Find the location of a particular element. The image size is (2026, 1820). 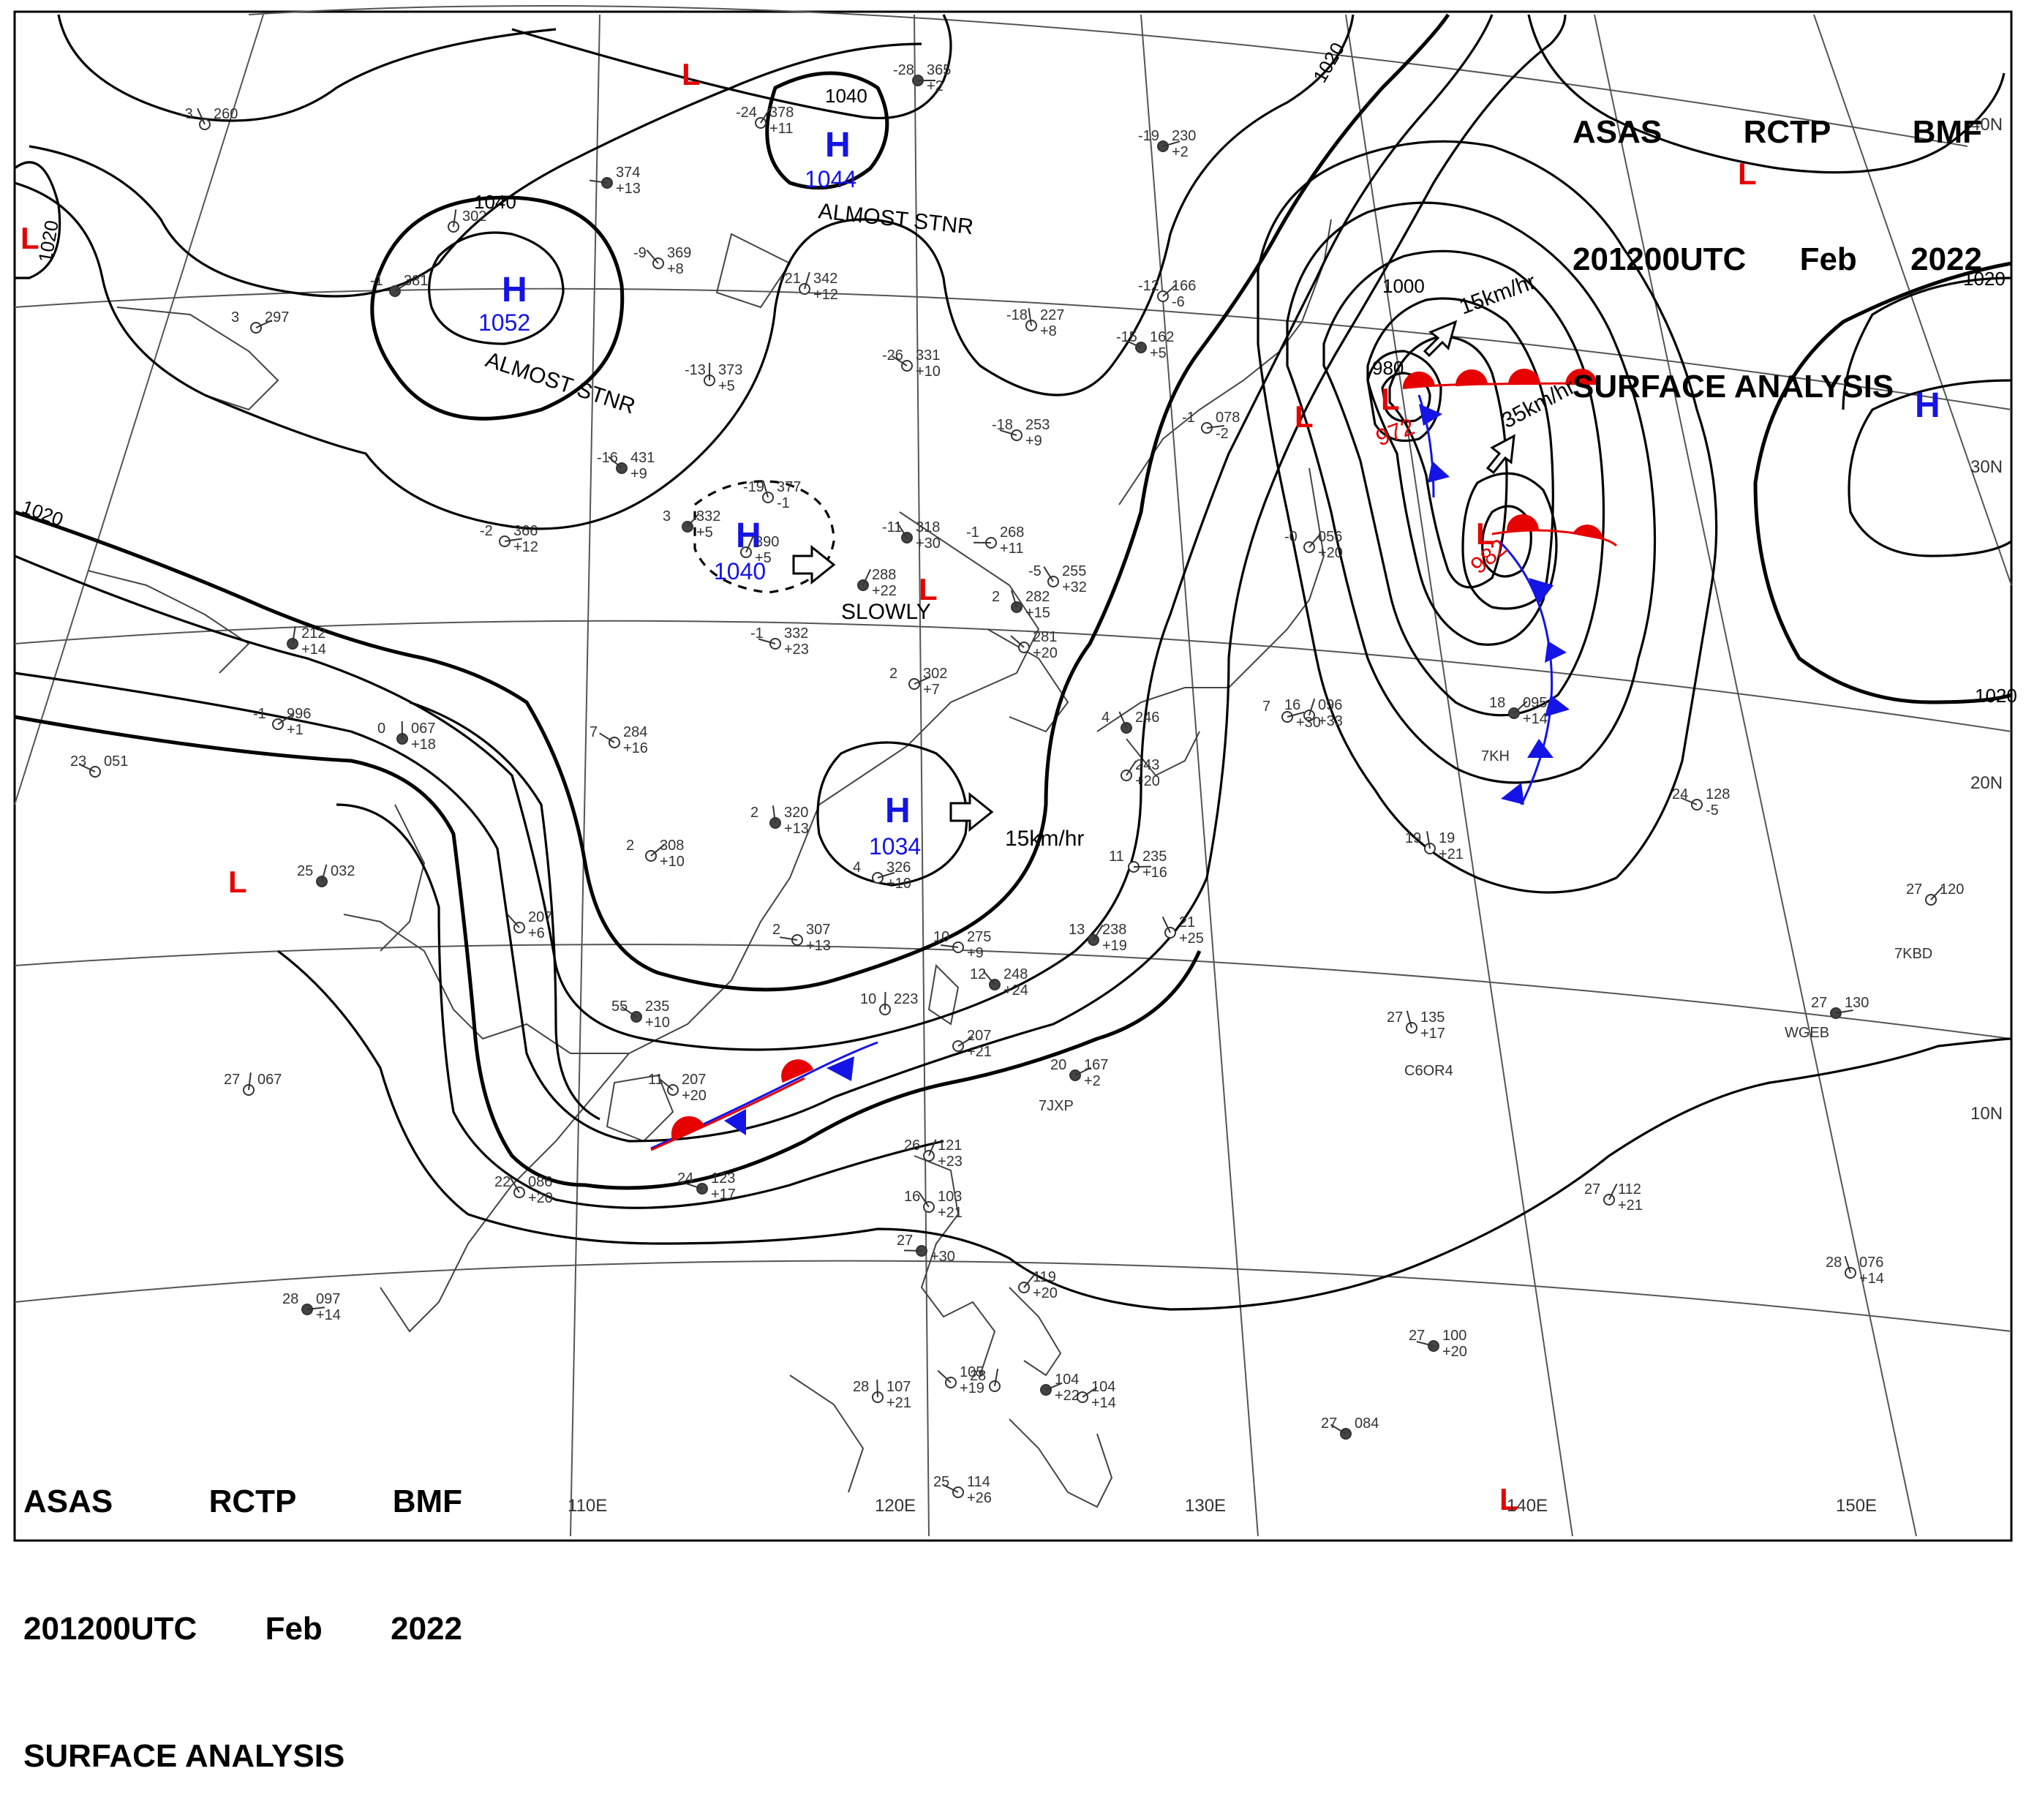

ship-callsign: 7KBD is located at coordinates (1913, 954).